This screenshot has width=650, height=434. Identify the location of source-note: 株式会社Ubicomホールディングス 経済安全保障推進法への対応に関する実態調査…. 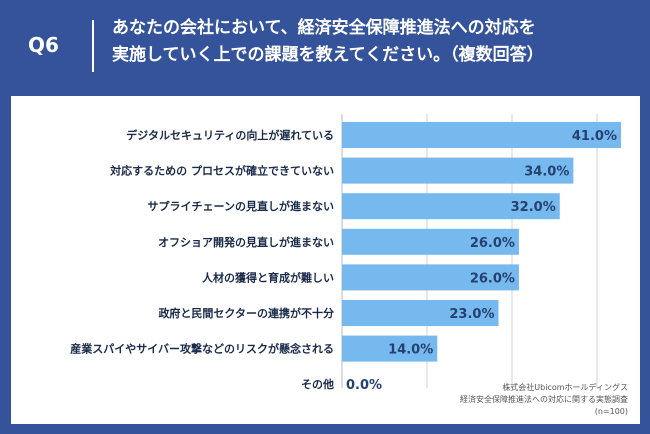
(544, 400).